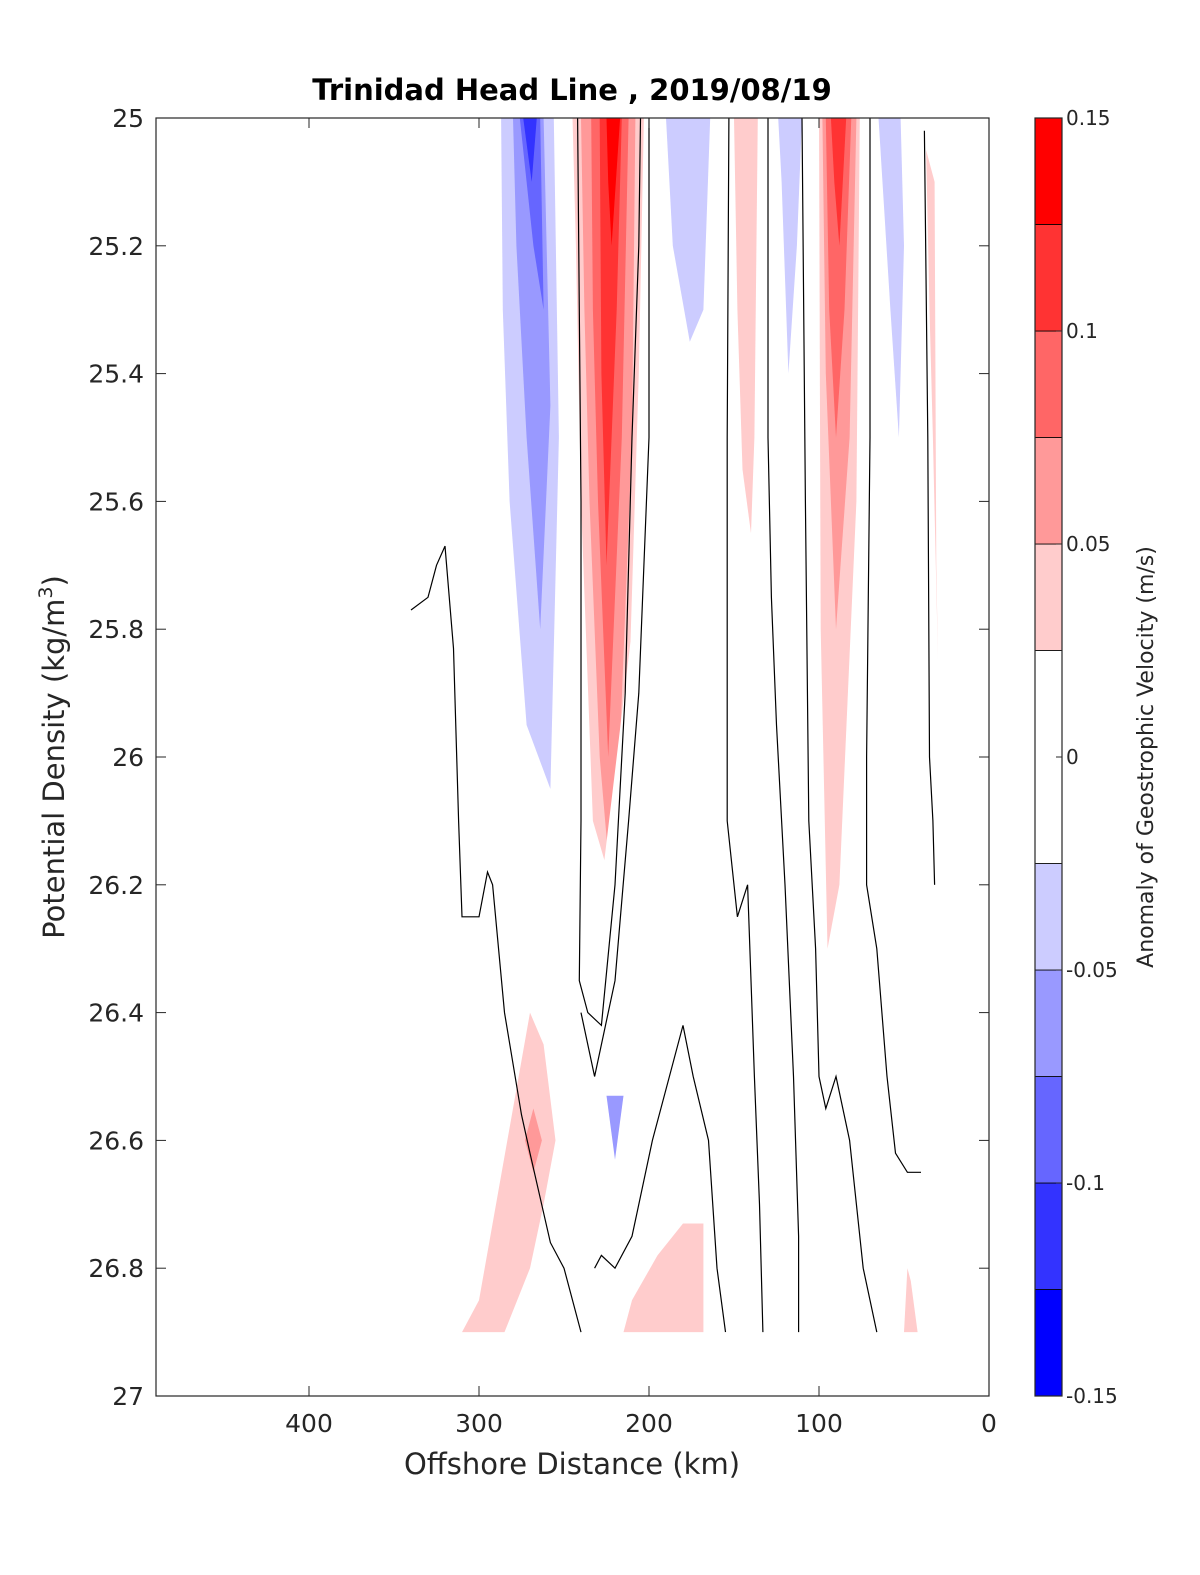  What do you see at coordinates (116, 246) in the screenshot?
I see `y-tick-label-1: 25.2` at bounding box center [116, 246].